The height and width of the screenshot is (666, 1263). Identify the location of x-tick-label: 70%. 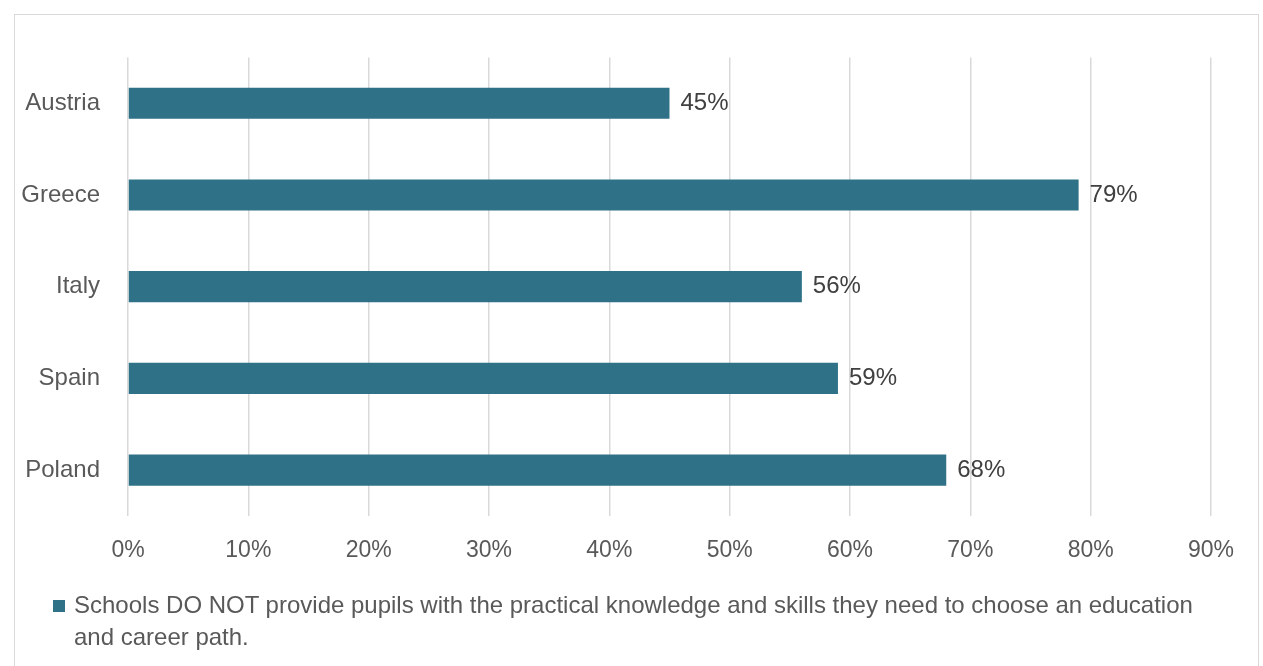
(970, 549).